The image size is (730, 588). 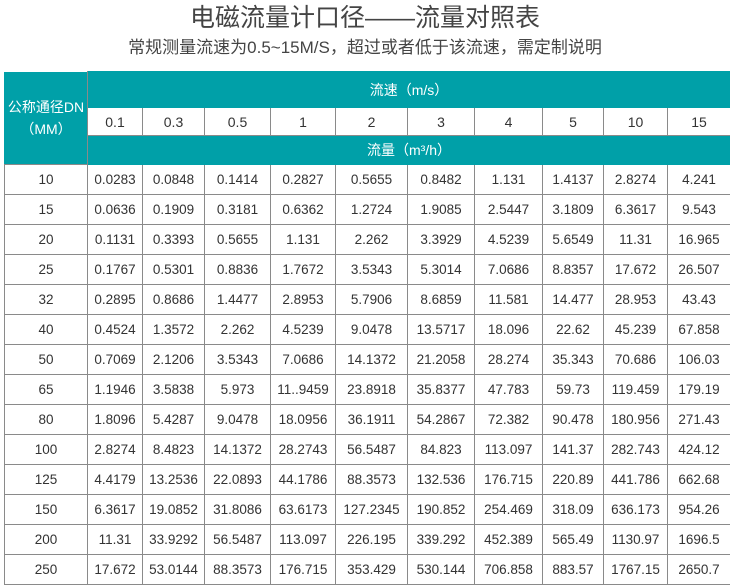 What do you see at coordinates (635, 539) in the screenshot?
I see `flow-cell: 1130.97` at bounding box center [635, 539].